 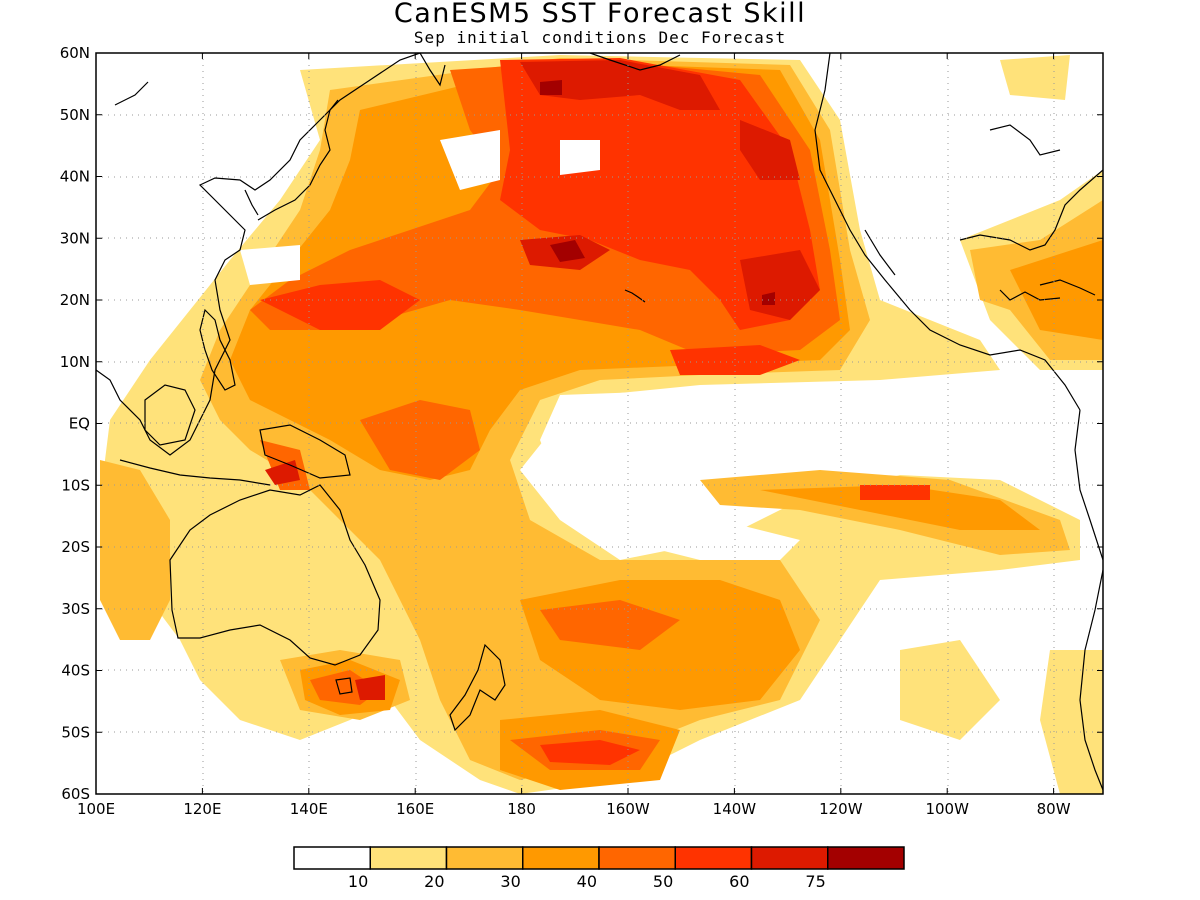 I want to click on lat-tick-label: 40S, so click(x=75, y=671).